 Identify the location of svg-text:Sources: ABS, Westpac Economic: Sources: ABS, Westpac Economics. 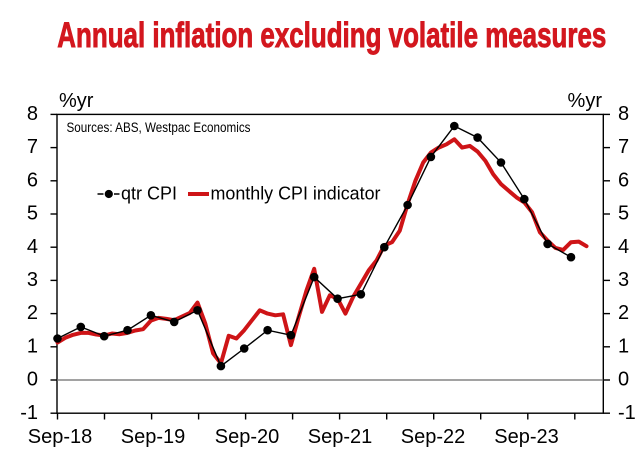
(159, 127).